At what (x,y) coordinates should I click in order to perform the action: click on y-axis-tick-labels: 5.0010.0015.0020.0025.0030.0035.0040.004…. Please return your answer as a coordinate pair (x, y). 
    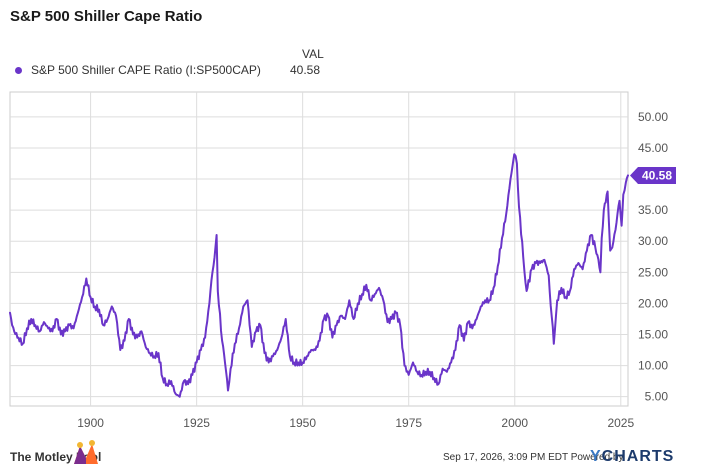
    Looking at the image, I should click on (653, 257).